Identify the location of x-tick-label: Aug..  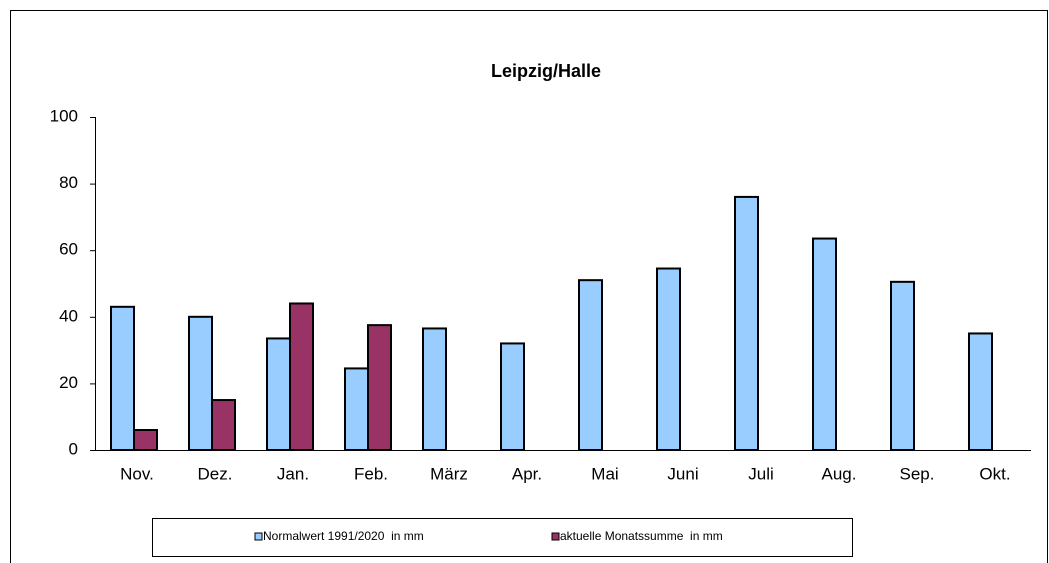
(839, 473).